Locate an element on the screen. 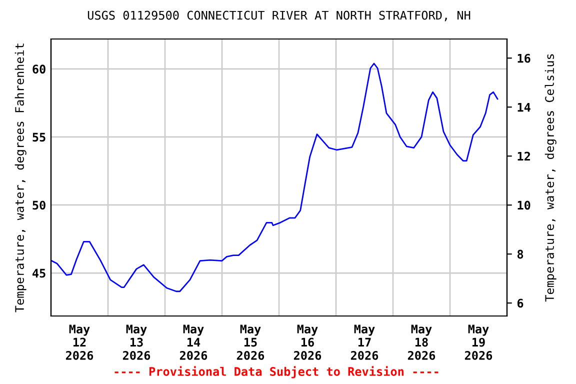 Image resolution: width=576 pixels, height=384 pixels. text: ---- Provisional Data Subject to Revision ---- is located at coordinates (276, 372).